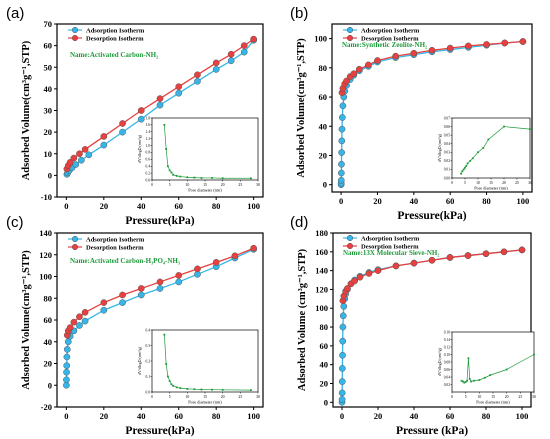 The width and height of the screenshot is (550, 439). Describe the element at coordinates (50, 175) in the screenshot. I see `y-tick-label: 0` at that location.